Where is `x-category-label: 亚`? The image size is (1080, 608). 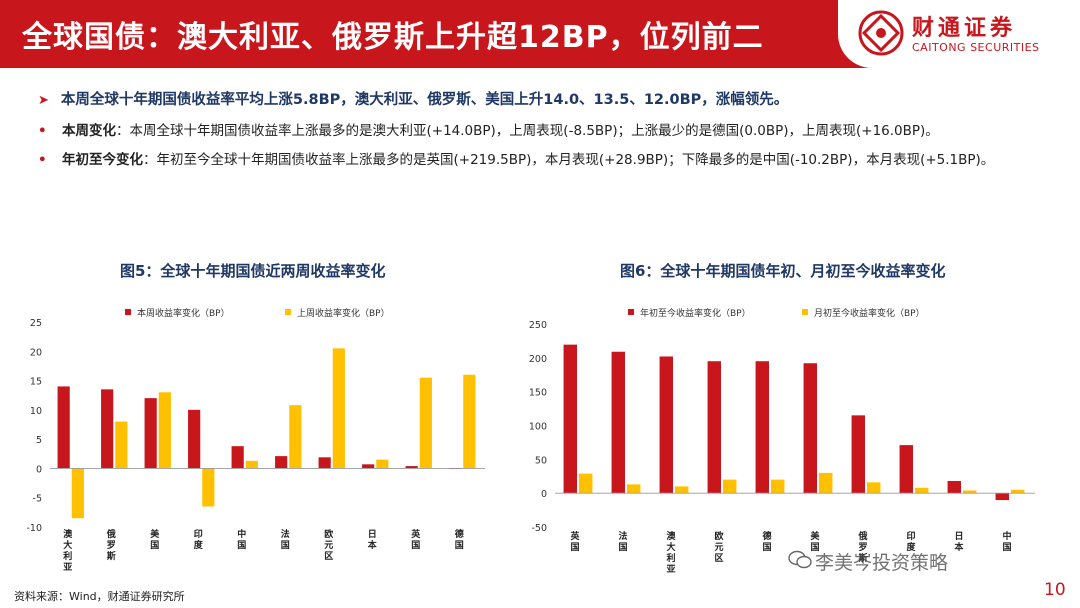
x-category-label: 亚 is located at coordinates (67, 567).